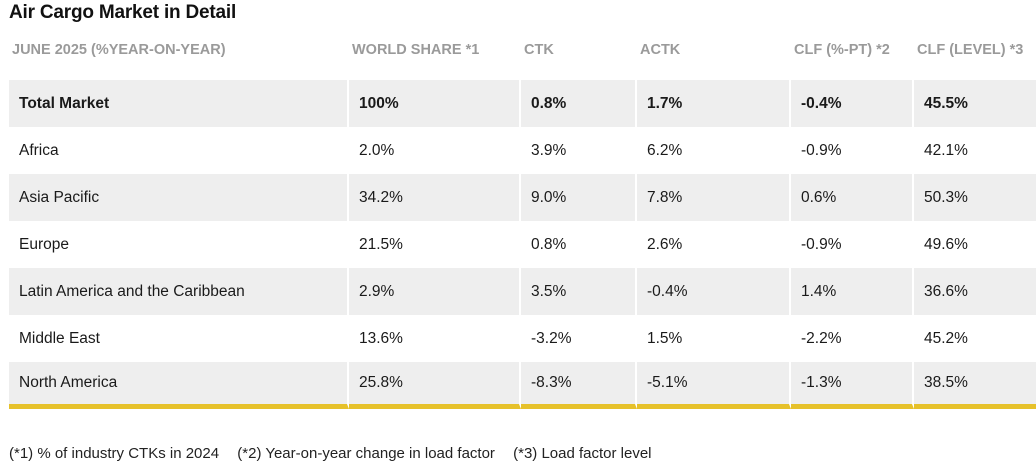 The width and height of the screenshot is (1036, 464). What do you see at coordinates (435, 385) in the screenshot?
I see `world-share-cell: 25.8%` at bounding box center [435, 385].